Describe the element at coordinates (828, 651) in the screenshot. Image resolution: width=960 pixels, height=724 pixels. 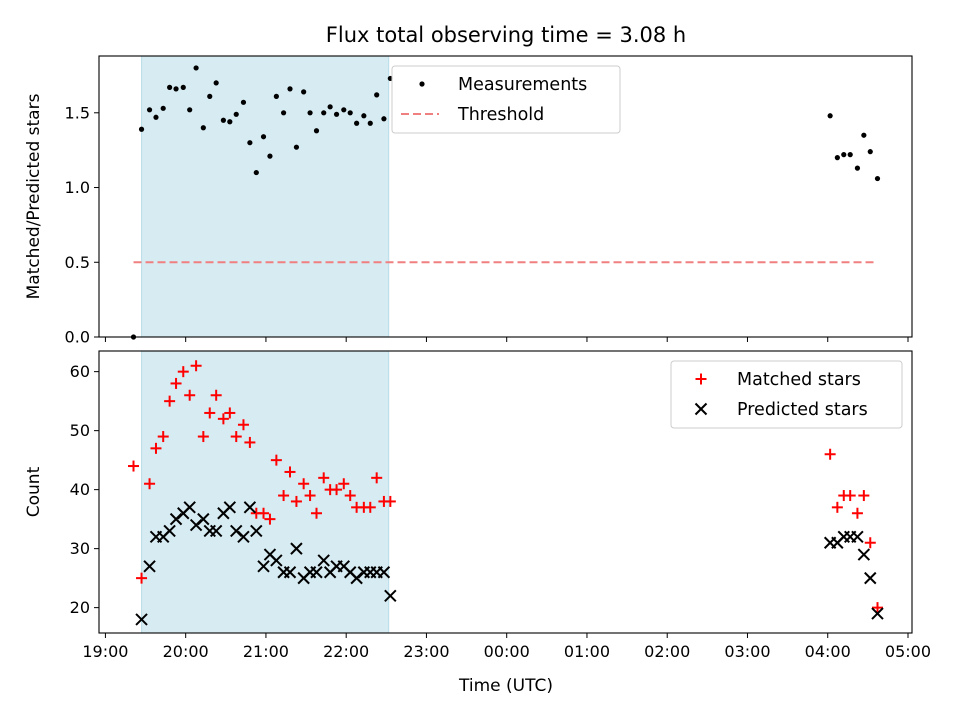
I see `x-tick-label: 04:00` at that location.